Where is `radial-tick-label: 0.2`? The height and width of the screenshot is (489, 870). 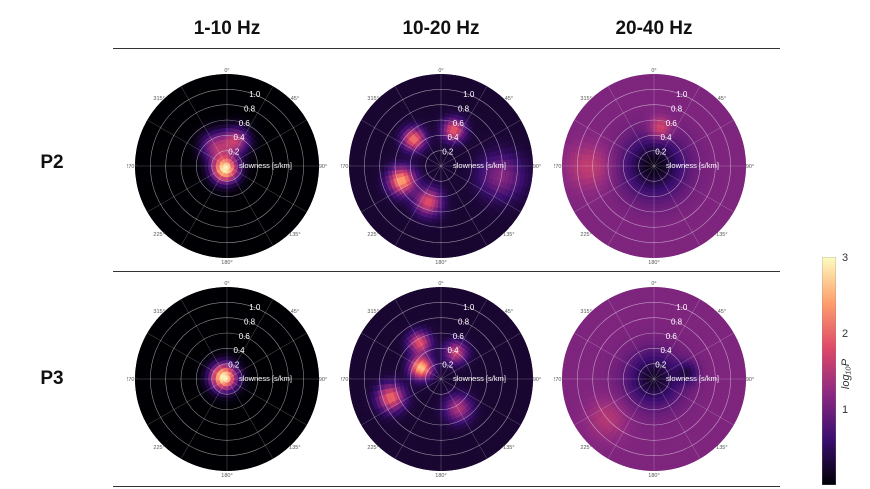
radial-tick-label: 0.2 is located at coordinates (234, 152).